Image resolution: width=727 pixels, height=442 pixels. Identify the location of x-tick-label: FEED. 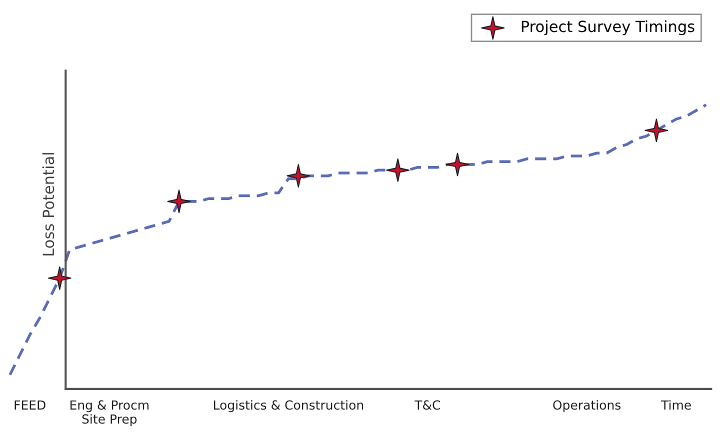
(30, 405).